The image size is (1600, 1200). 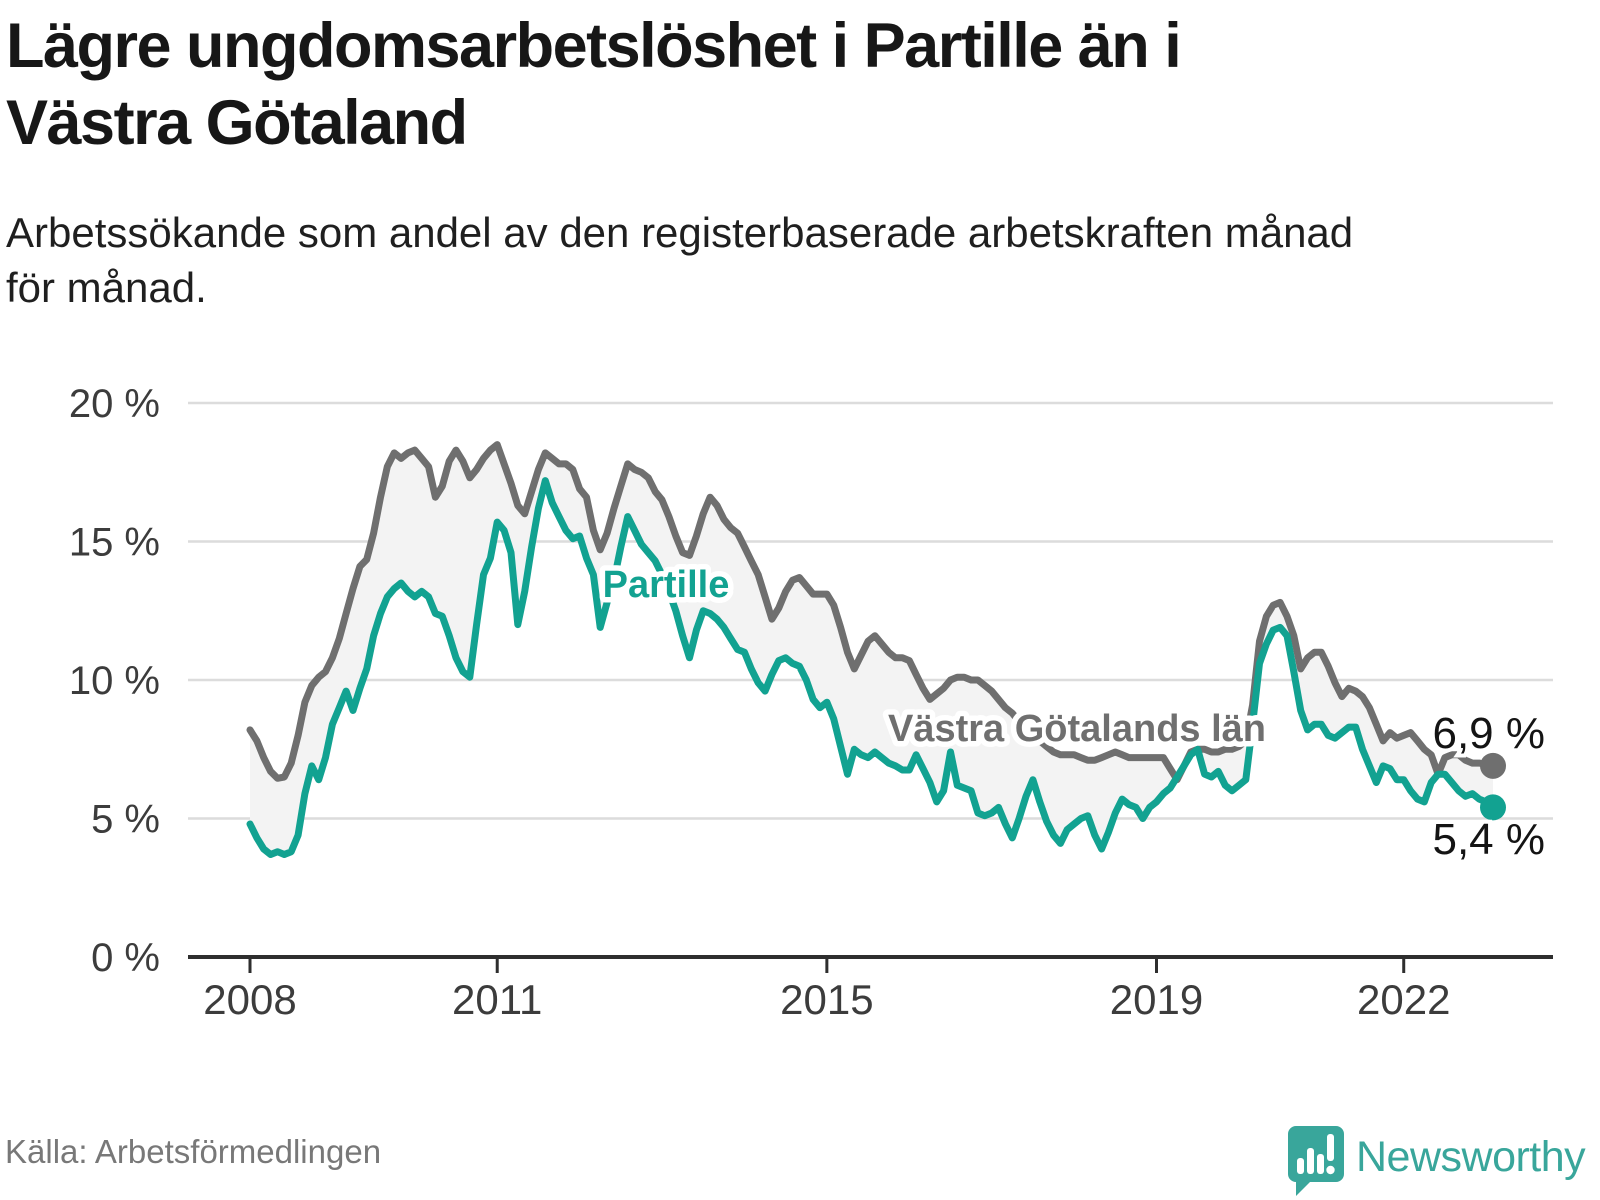 What do you see at coordinates (1493, 807) in the screenshot?
I see `series-end-dot-partille` at bounding box center [1493, 807].